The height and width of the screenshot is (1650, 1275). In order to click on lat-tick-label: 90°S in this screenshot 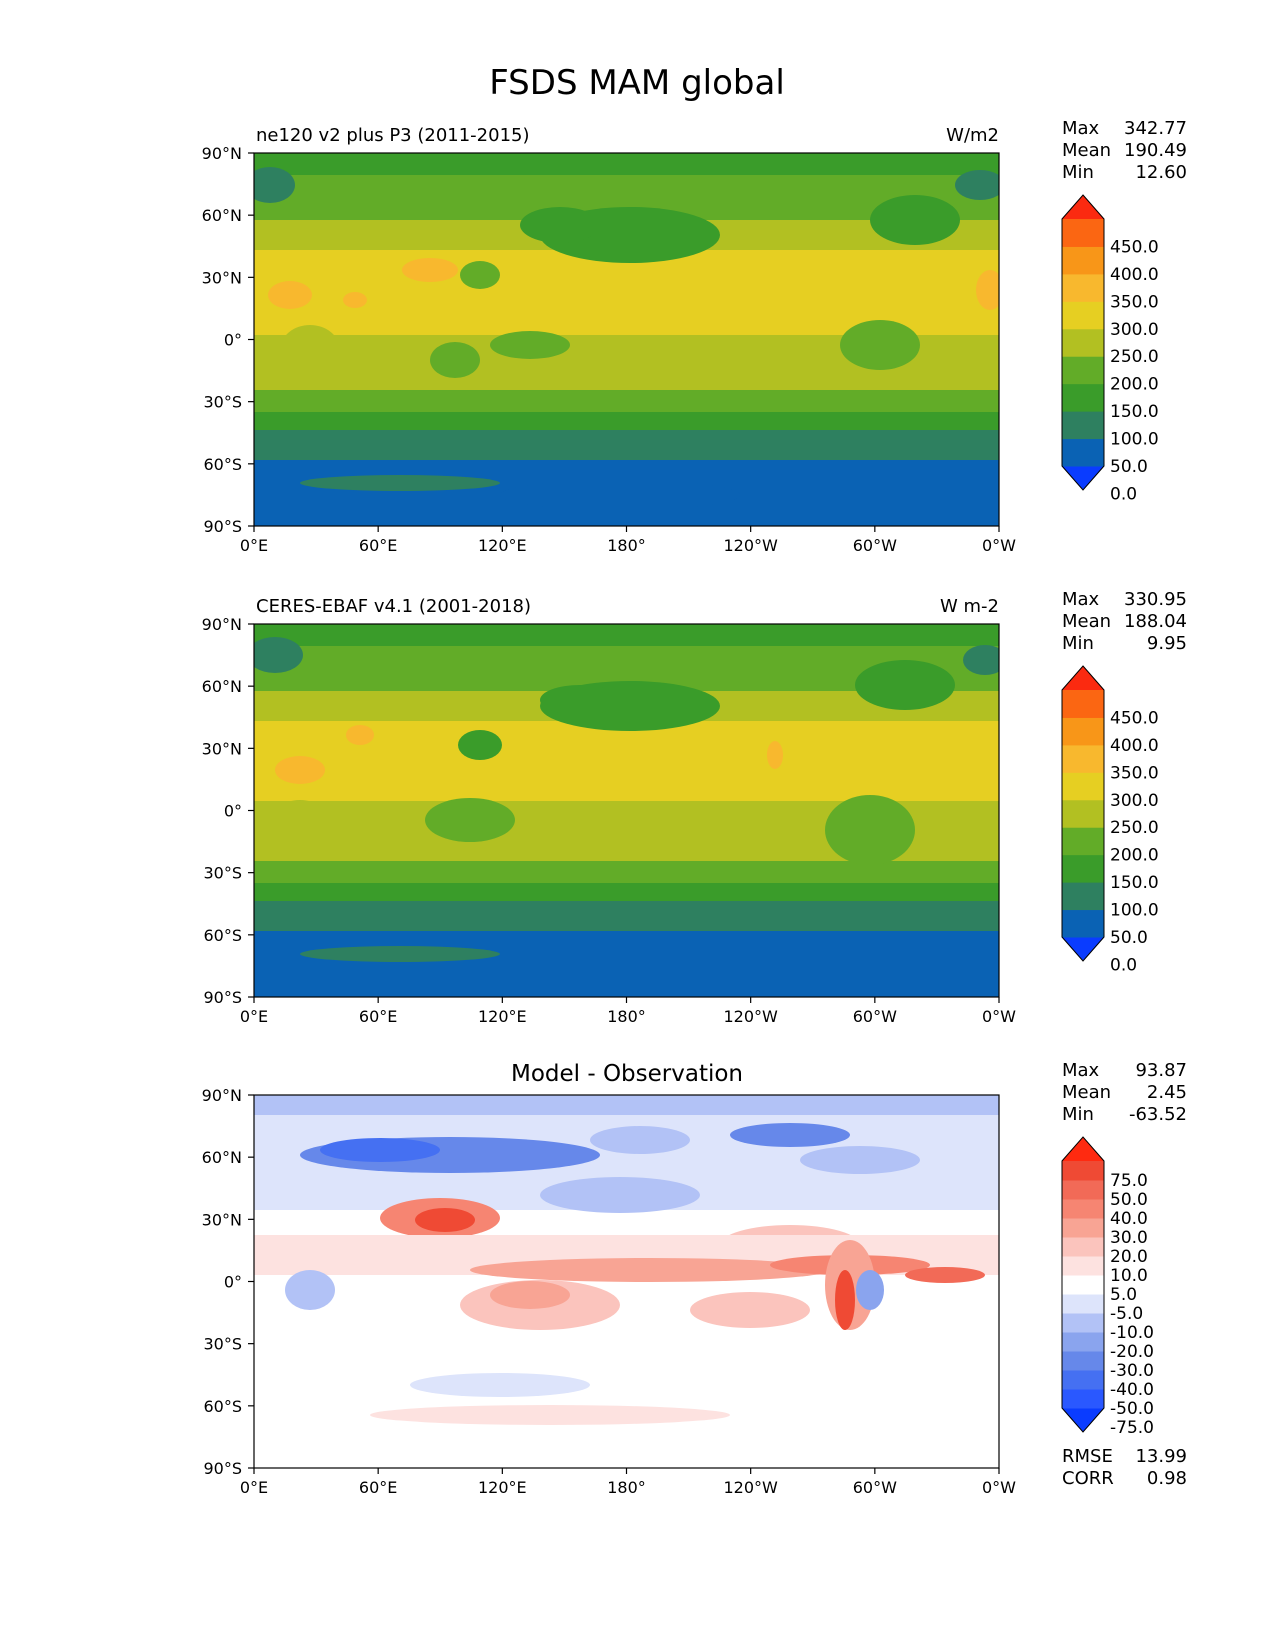, I will do `click(222, 997)`.